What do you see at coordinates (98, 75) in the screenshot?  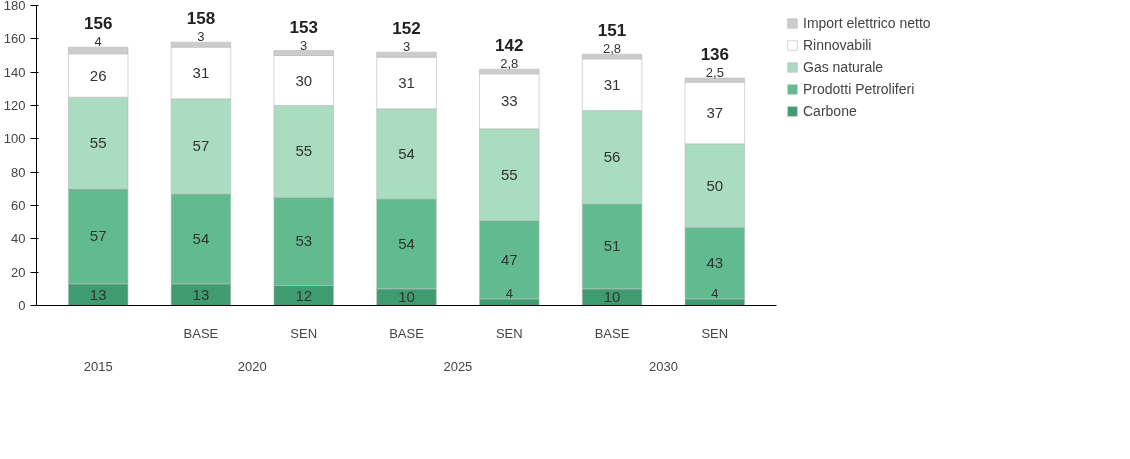 I see `data-label: 26` at bounding box center [98, 75].